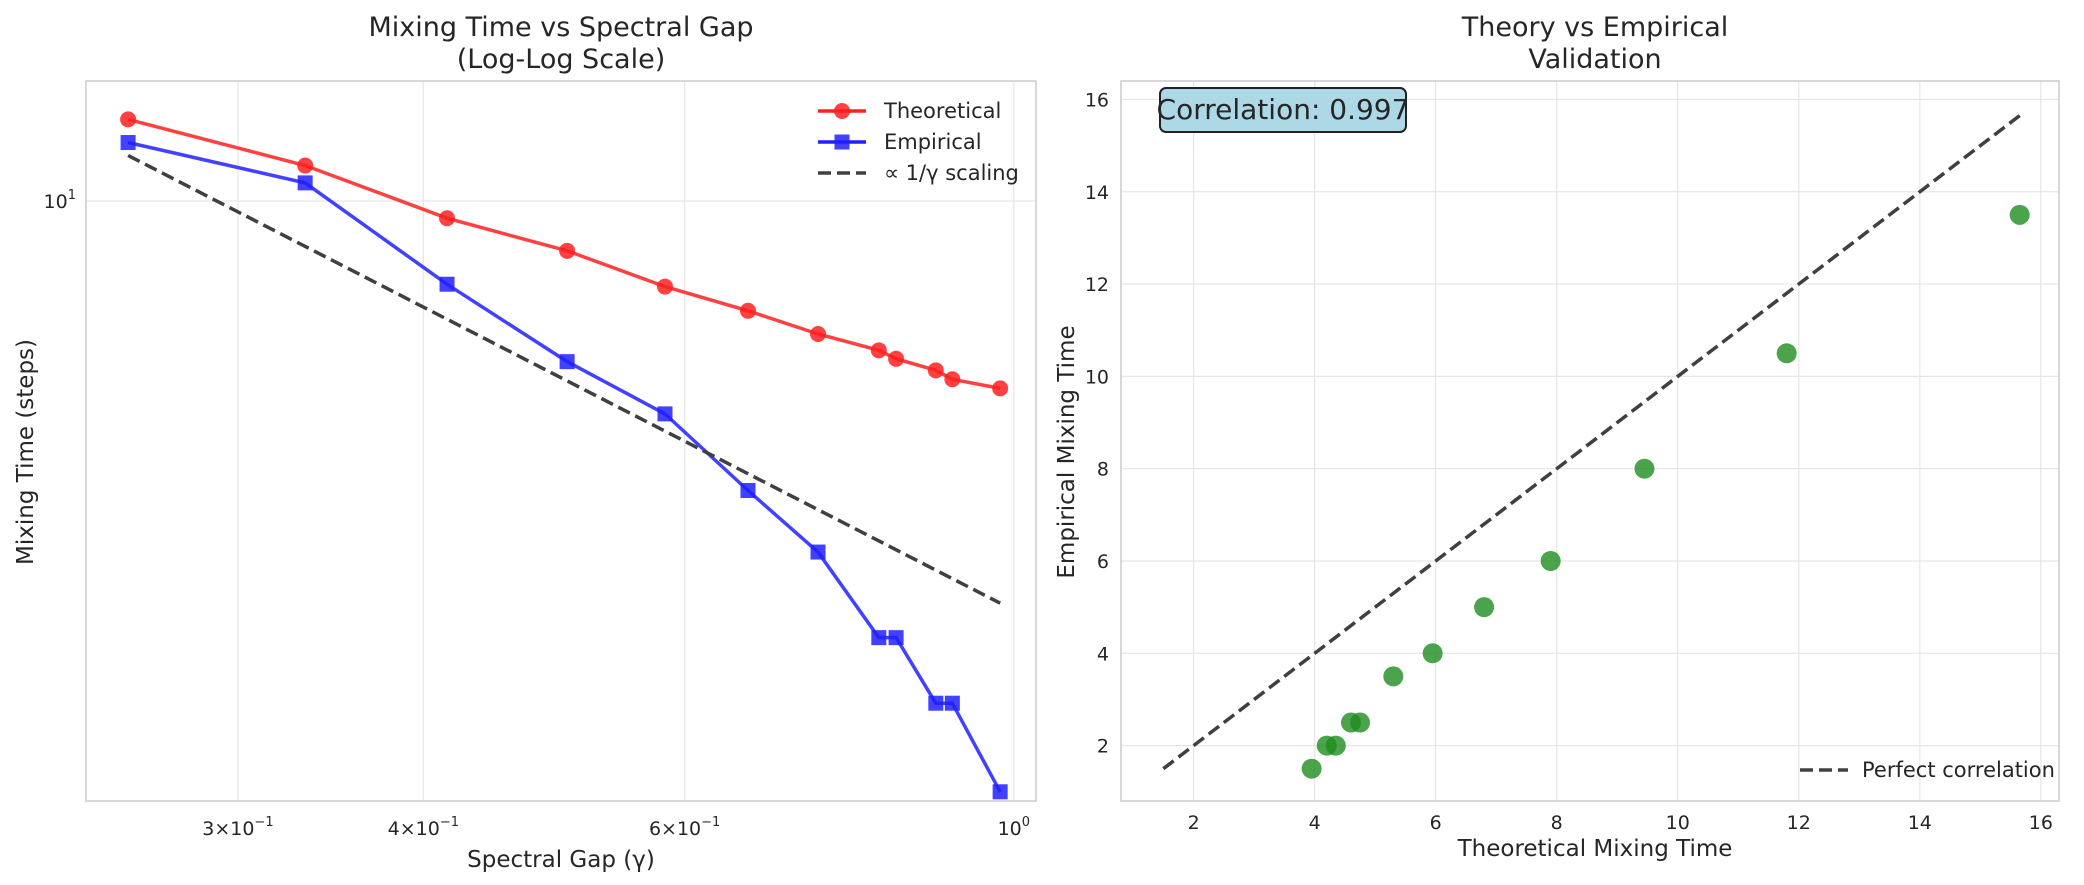 Image resolution: width=2084 pixels, height=885 pixels. What do you see at coordinates (1194, 823) in the screenshot?
I see `right-x-tick-label: 2` at bounding box center [1194, 823].